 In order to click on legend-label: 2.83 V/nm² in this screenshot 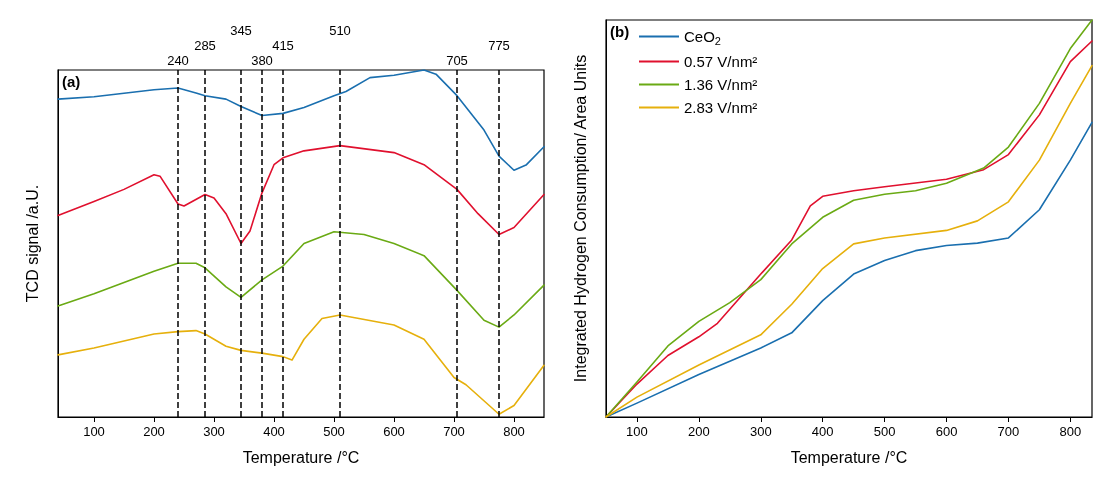, I will do `click(721, 107)`.